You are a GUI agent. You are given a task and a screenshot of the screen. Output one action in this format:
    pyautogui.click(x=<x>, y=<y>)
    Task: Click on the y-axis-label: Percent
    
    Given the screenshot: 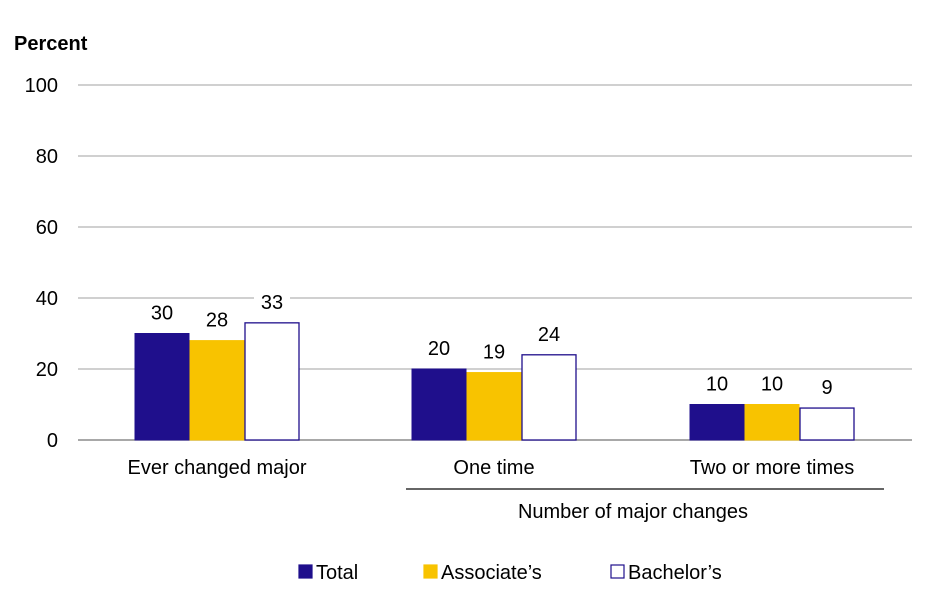 What is the action you would take?
    pyautogui.click(x=51, y=44)
    